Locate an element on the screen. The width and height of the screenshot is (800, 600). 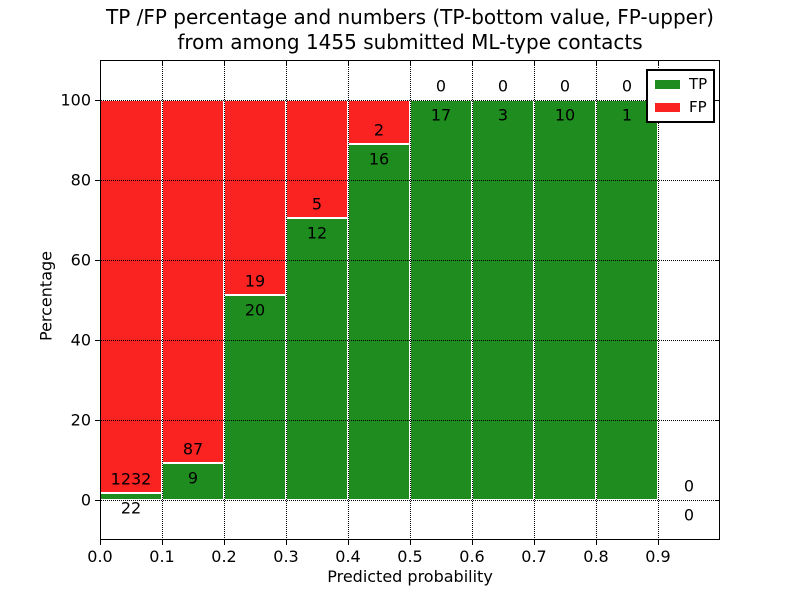
y-tick-label: 60 is located at coordinates (80, 260).